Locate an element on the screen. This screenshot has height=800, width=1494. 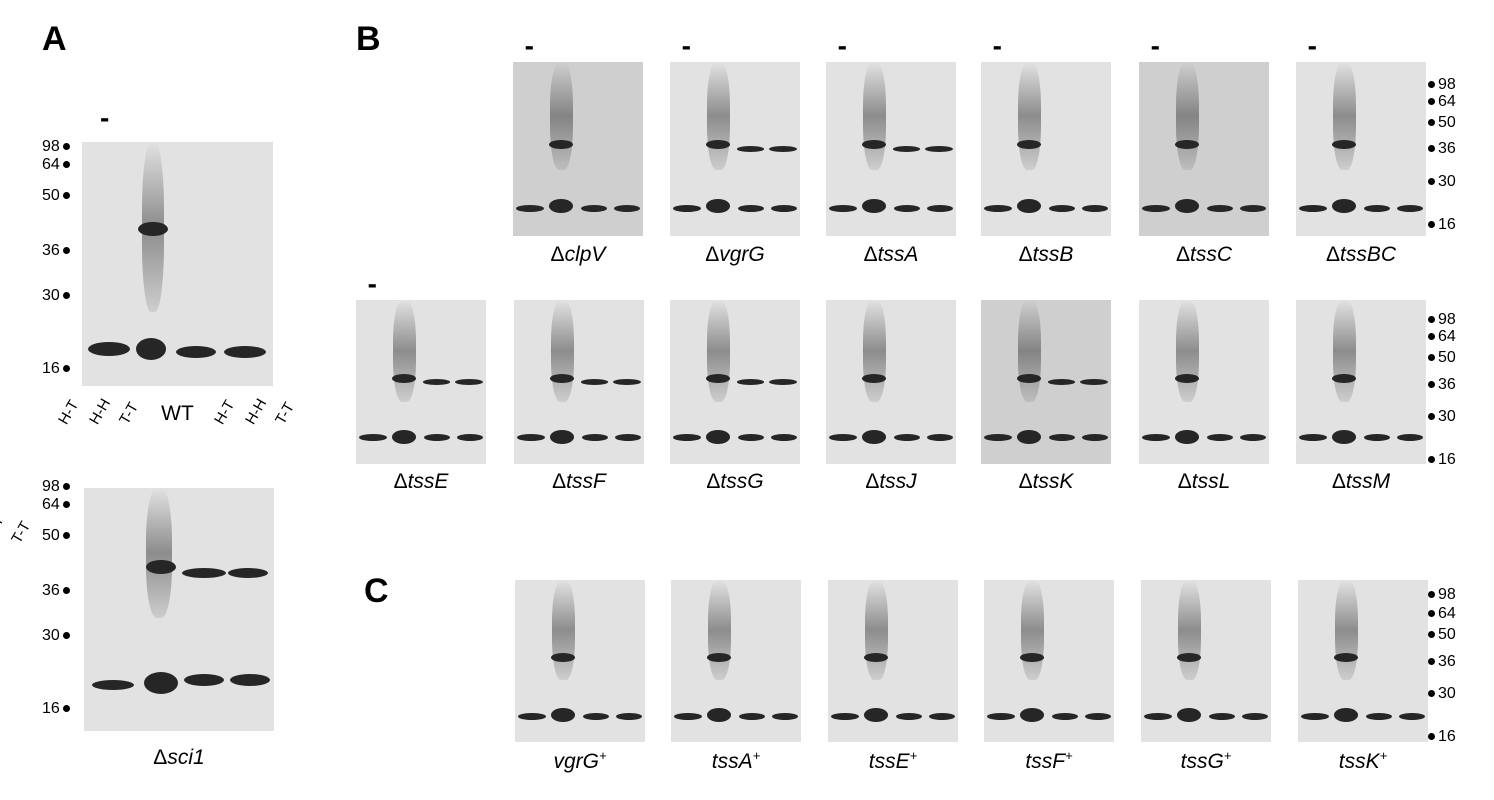
caption-panel-c: tssK+ is located at coordinates (1363, 761).